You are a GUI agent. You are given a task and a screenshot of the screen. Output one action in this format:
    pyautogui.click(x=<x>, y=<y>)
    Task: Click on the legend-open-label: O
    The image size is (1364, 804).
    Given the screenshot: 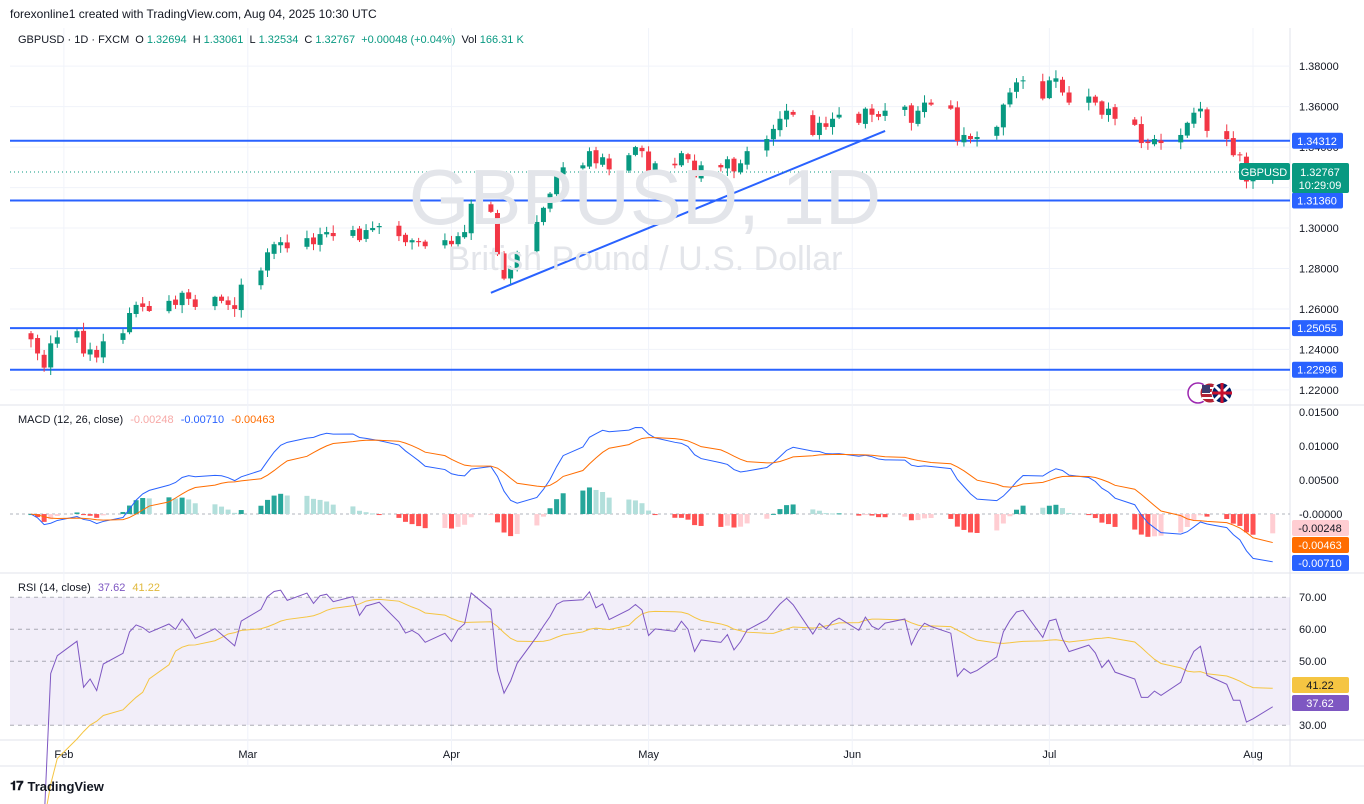 What is the action you would take?
    pyautogui.click(x=139, y=40)
    